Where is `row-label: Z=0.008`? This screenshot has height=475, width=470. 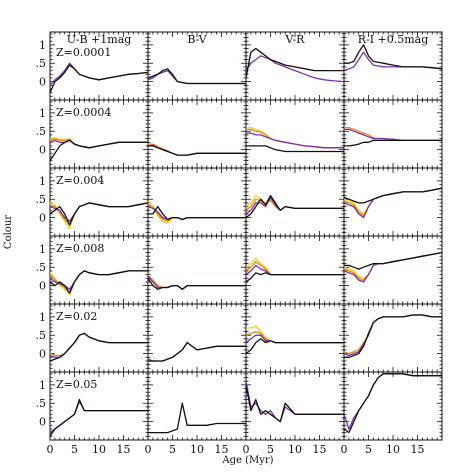 row-label: Z=0.008 is located at coordinates (80, 248).